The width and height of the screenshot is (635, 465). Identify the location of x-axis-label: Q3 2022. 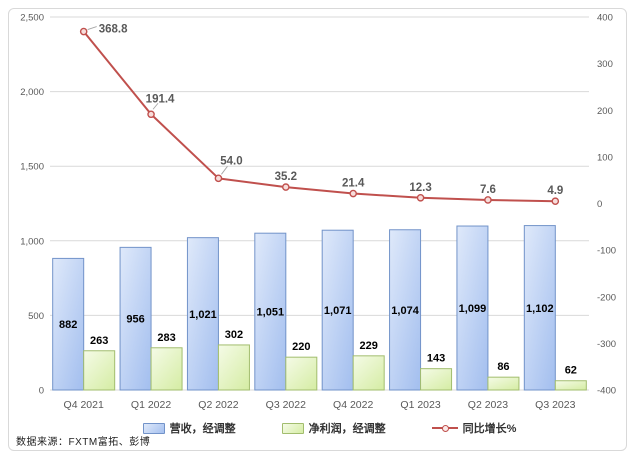
(286, 405).